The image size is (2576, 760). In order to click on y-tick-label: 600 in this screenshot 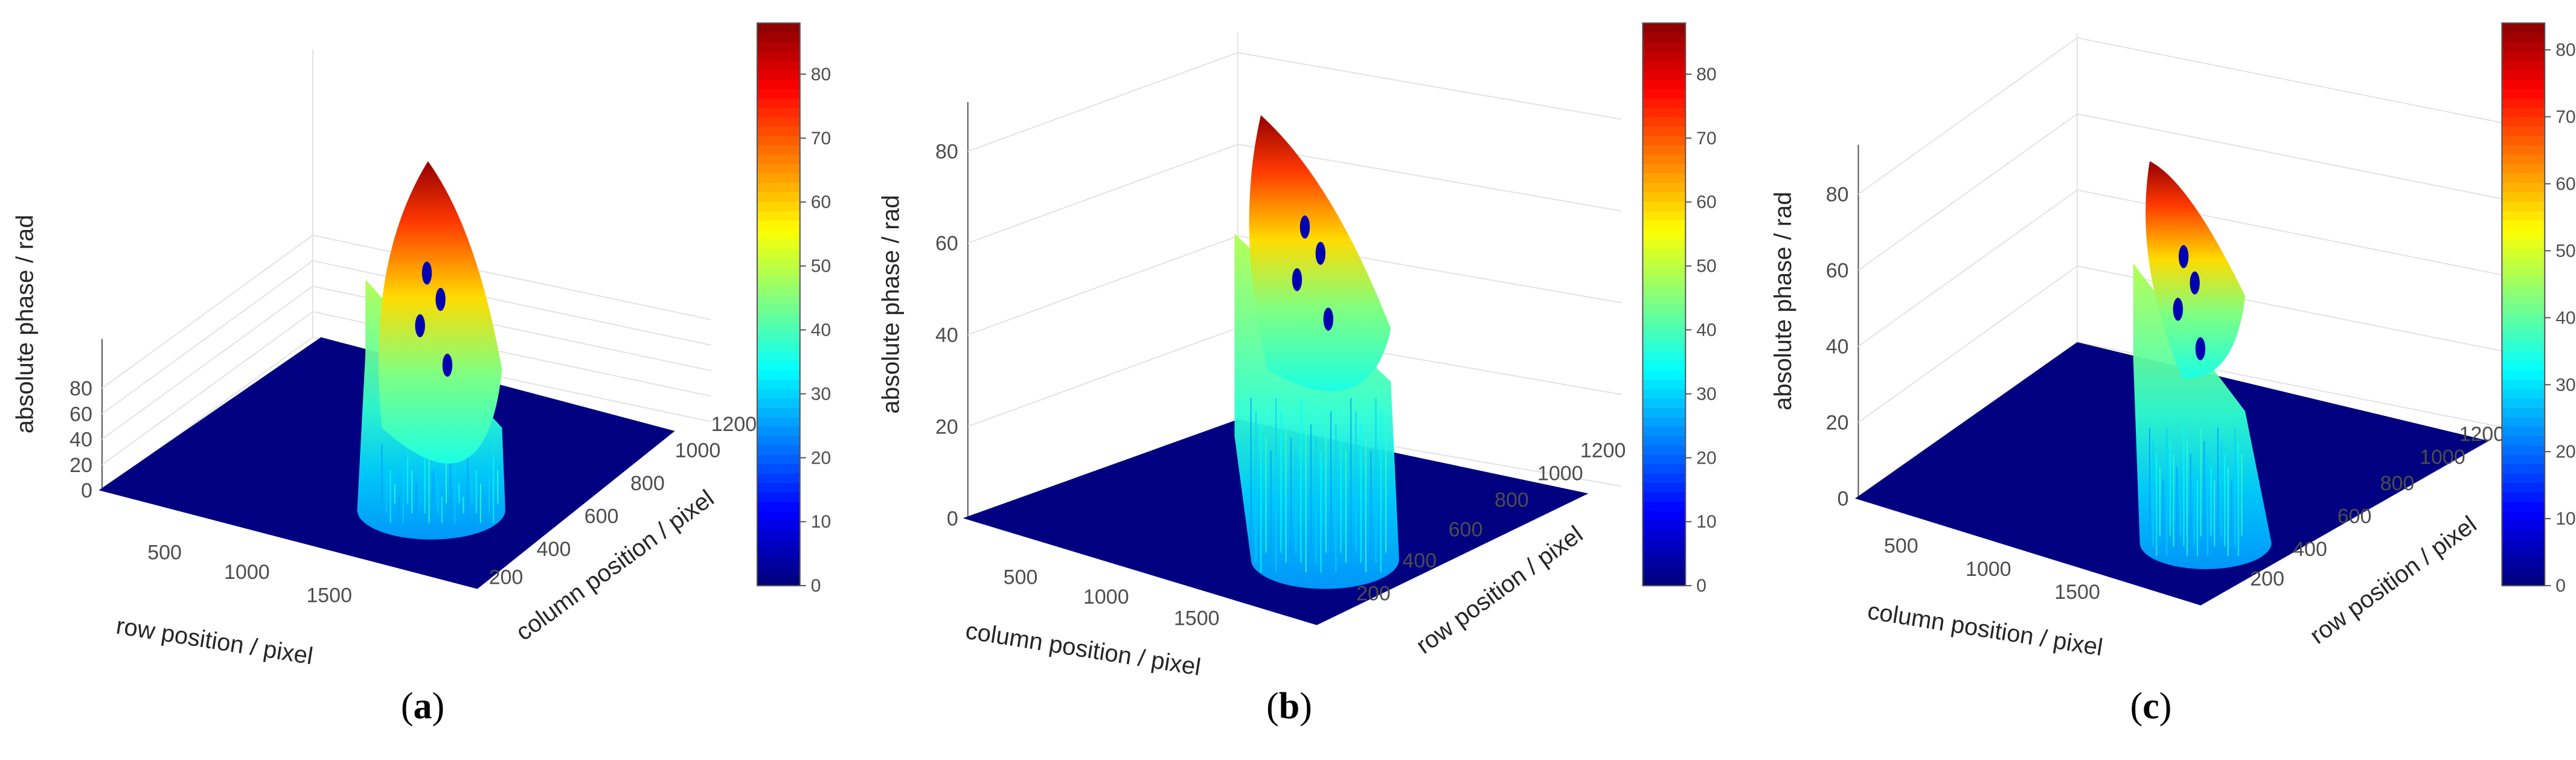, I will do `click(602, 516)`.